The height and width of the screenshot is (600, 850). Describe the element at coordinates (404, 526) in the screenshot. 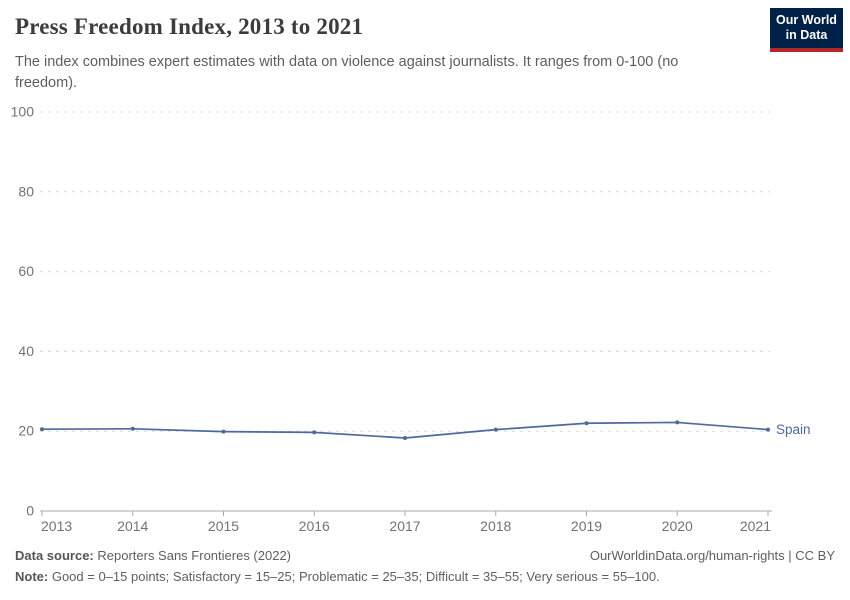

I see `x-tick-label-2017: 2017` at that location.